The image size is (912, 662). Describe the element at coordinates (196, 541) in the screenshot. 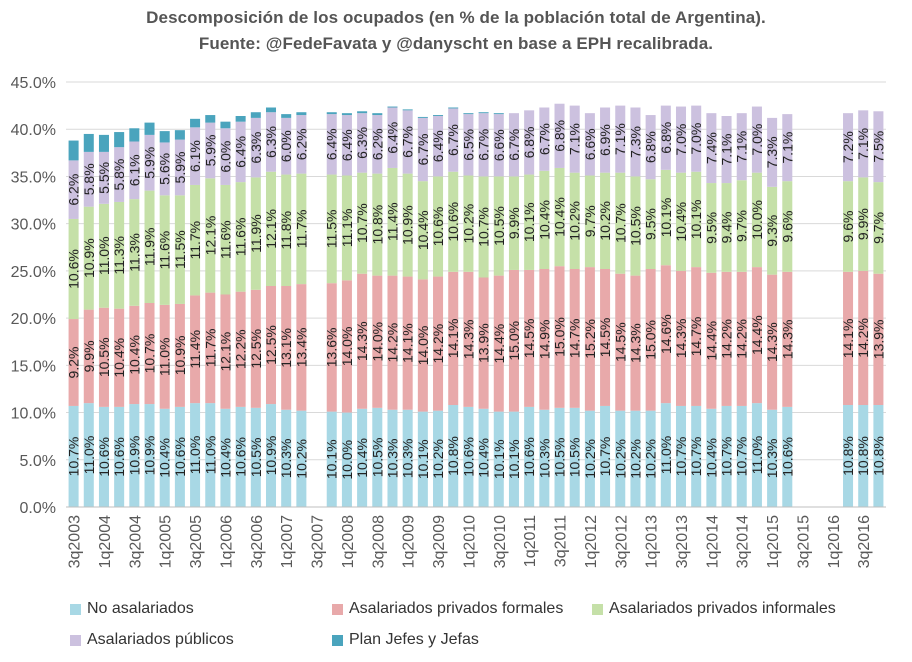

I see `x-tick-label: 3q2005` at that location.